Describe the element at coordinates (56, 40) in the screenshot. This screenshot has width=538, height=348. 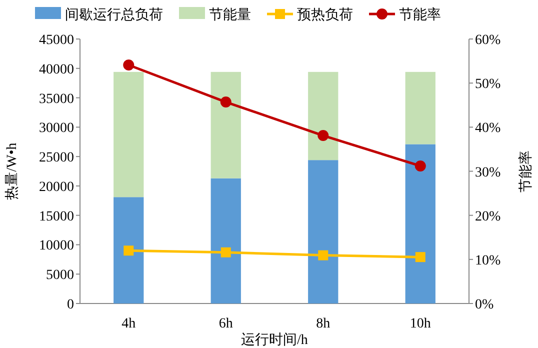
I see `y-tick-label: 45000` at that location.